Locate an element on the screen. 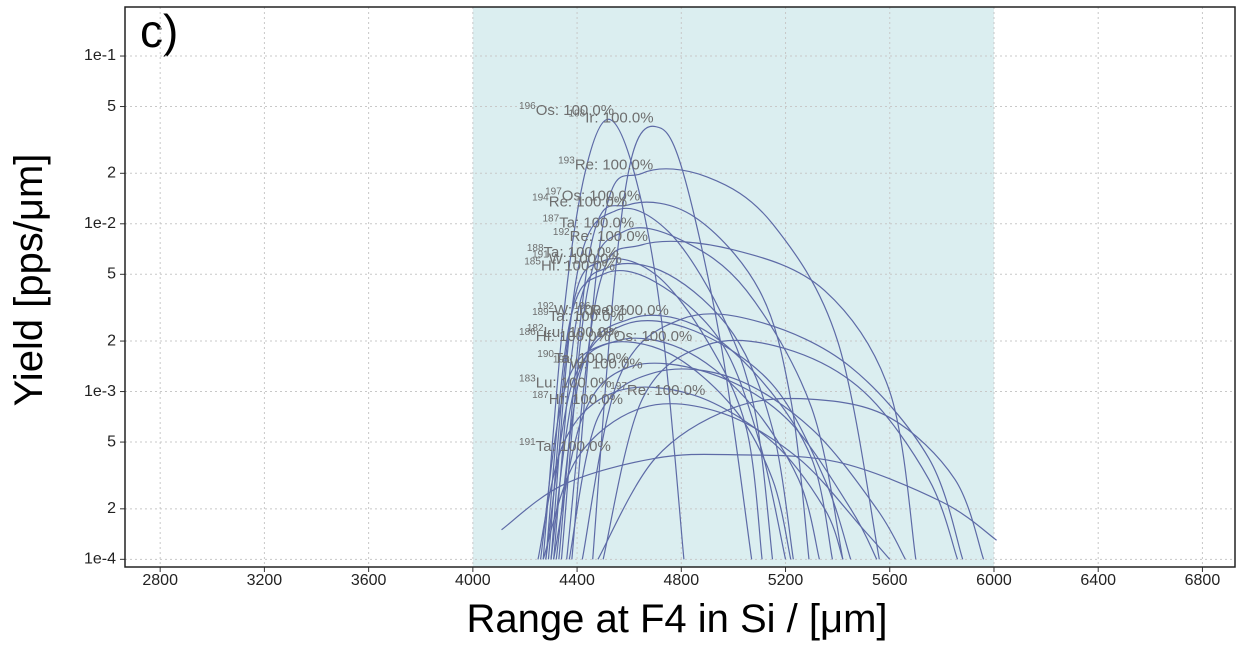  curve-label: 196Os: 100.0% is located at coordinates (566, 110).